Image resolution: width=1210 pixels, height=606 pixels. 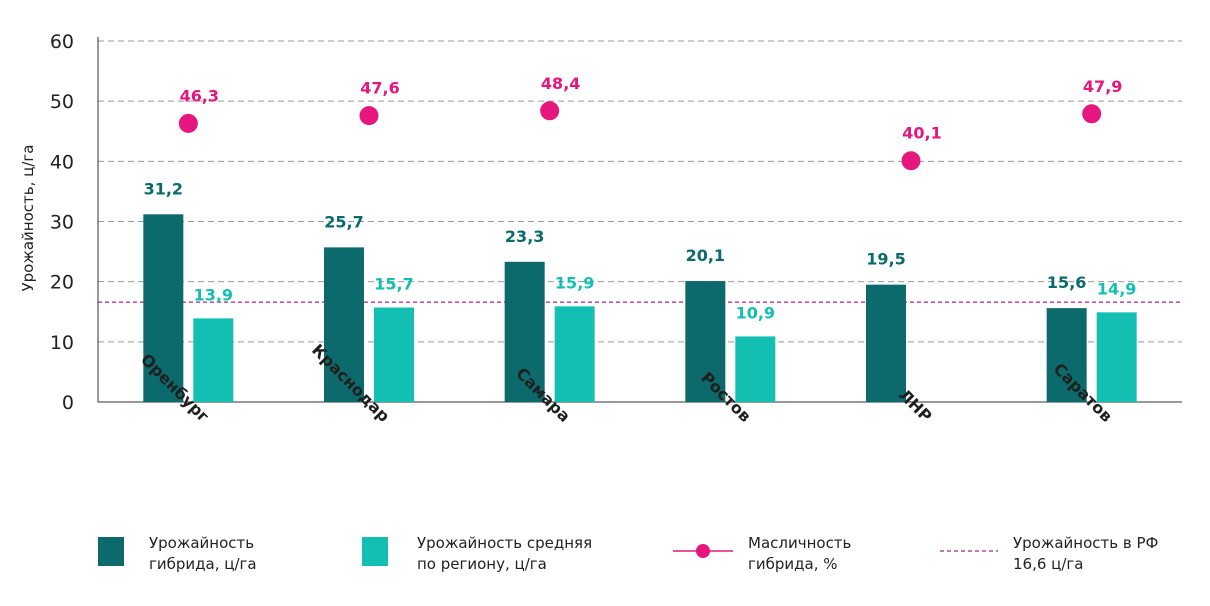 I want to click on y-tick-label: 40, so click(x=62, y=162).